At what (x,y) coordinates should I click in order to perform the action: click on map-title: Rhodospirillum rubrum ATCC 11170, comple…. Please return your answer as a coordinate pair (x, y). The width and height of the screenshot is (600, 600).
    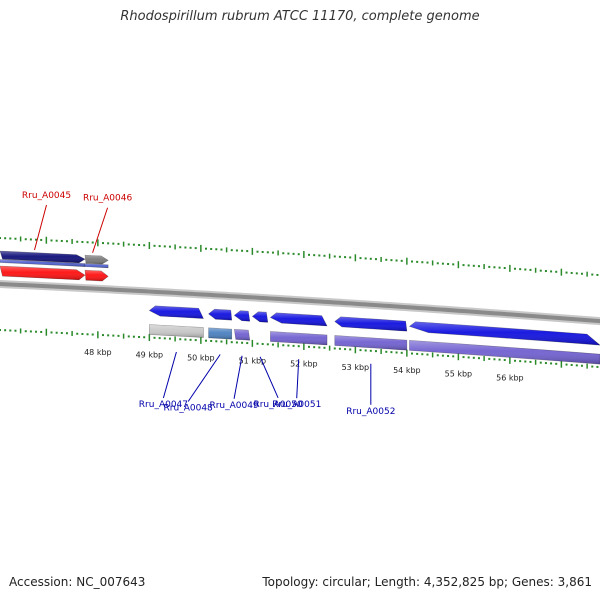
    Looking at the image, I should click on (300, 16).